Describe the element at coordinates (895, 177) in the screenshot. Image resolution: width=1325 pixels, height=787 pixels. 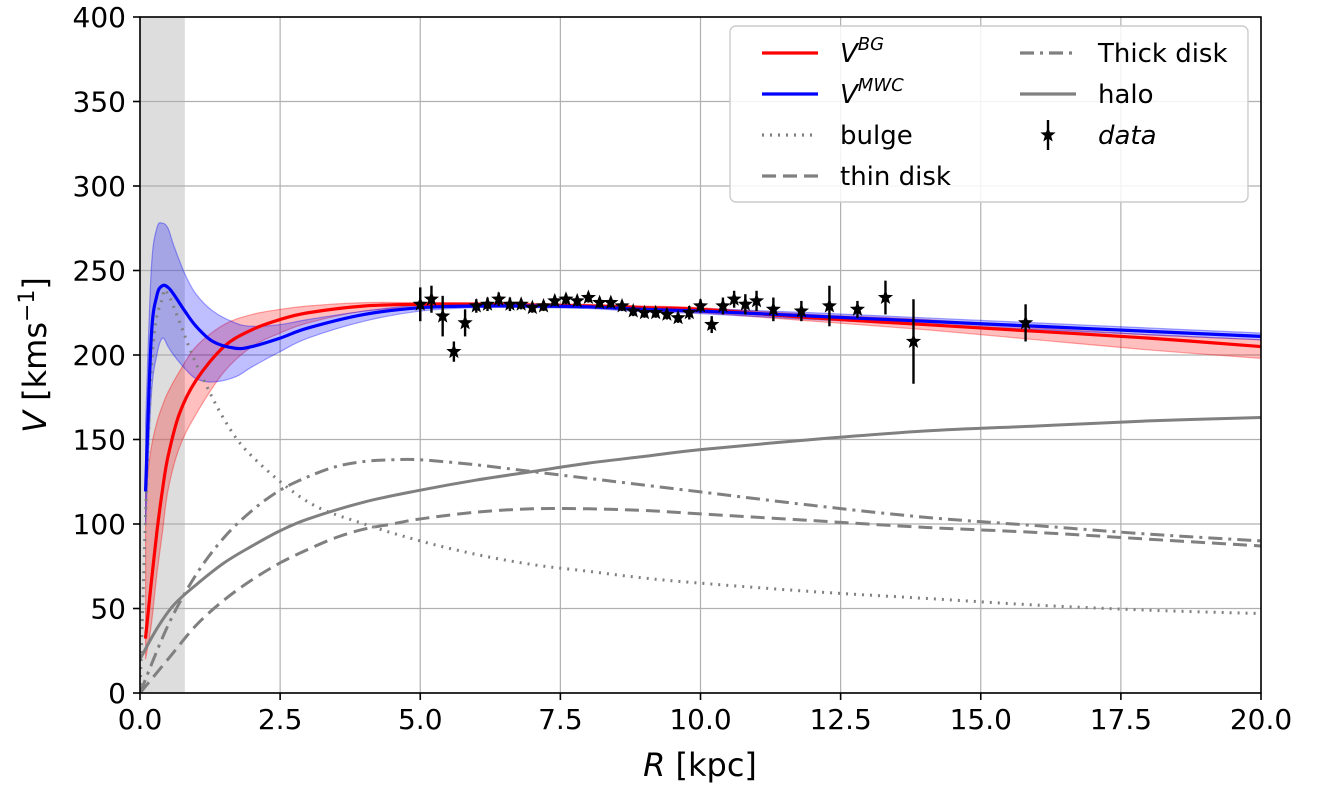
I see `legend-label: thin disk` at that location.